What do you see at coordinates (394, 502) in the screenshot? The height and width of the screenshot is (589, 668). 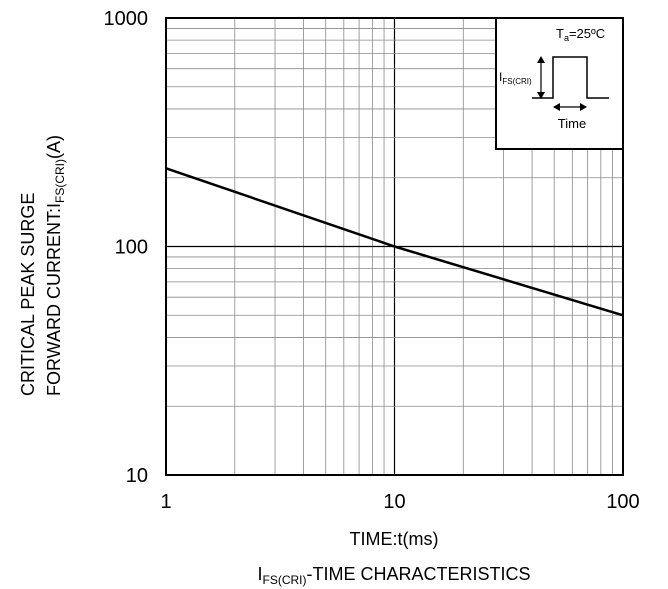 I see `x-tick-label: 10` at bounding box center [394, 502].